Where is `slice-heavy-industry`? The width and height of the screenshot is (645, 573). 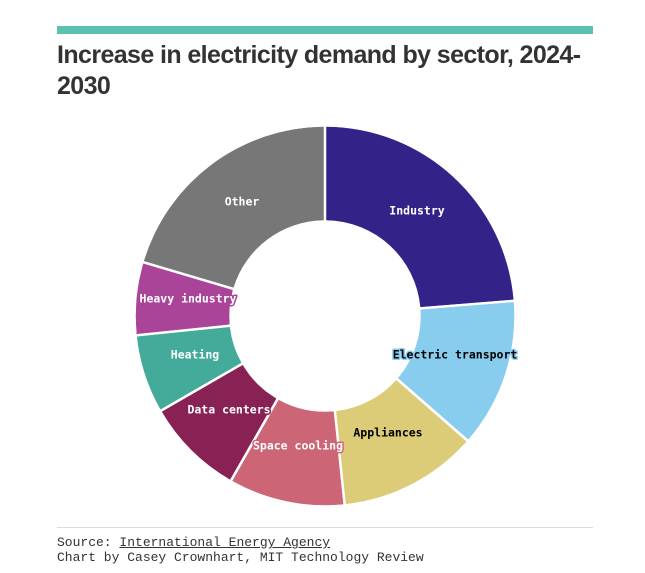 slice-heavy-industry is located at coordinates (184, 299).